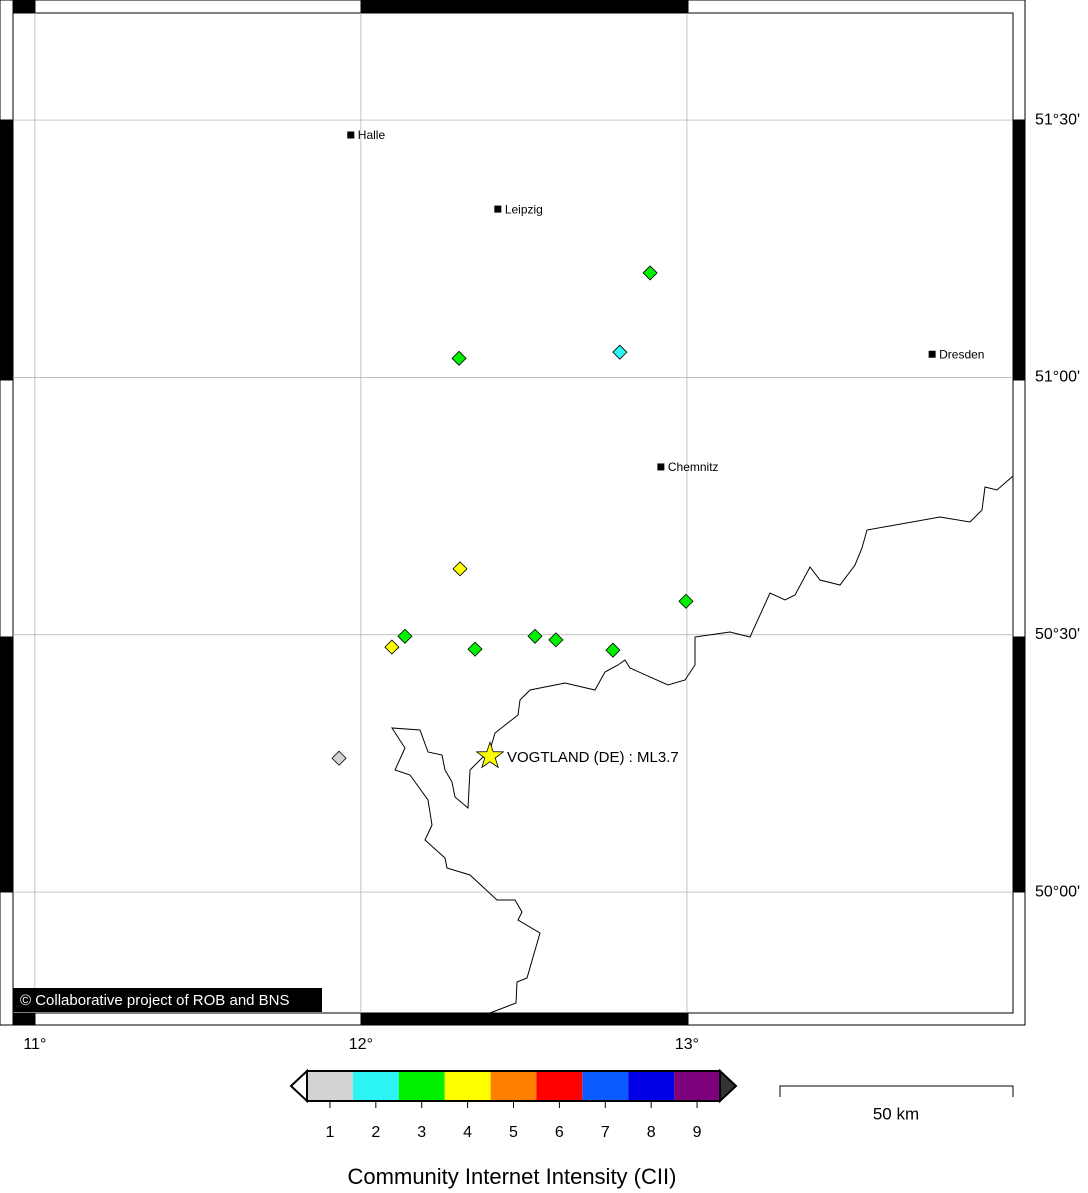  Describe the element at coordinates (605, 1132) in the screenshot. I see `colorbar-label: 7` at that location.